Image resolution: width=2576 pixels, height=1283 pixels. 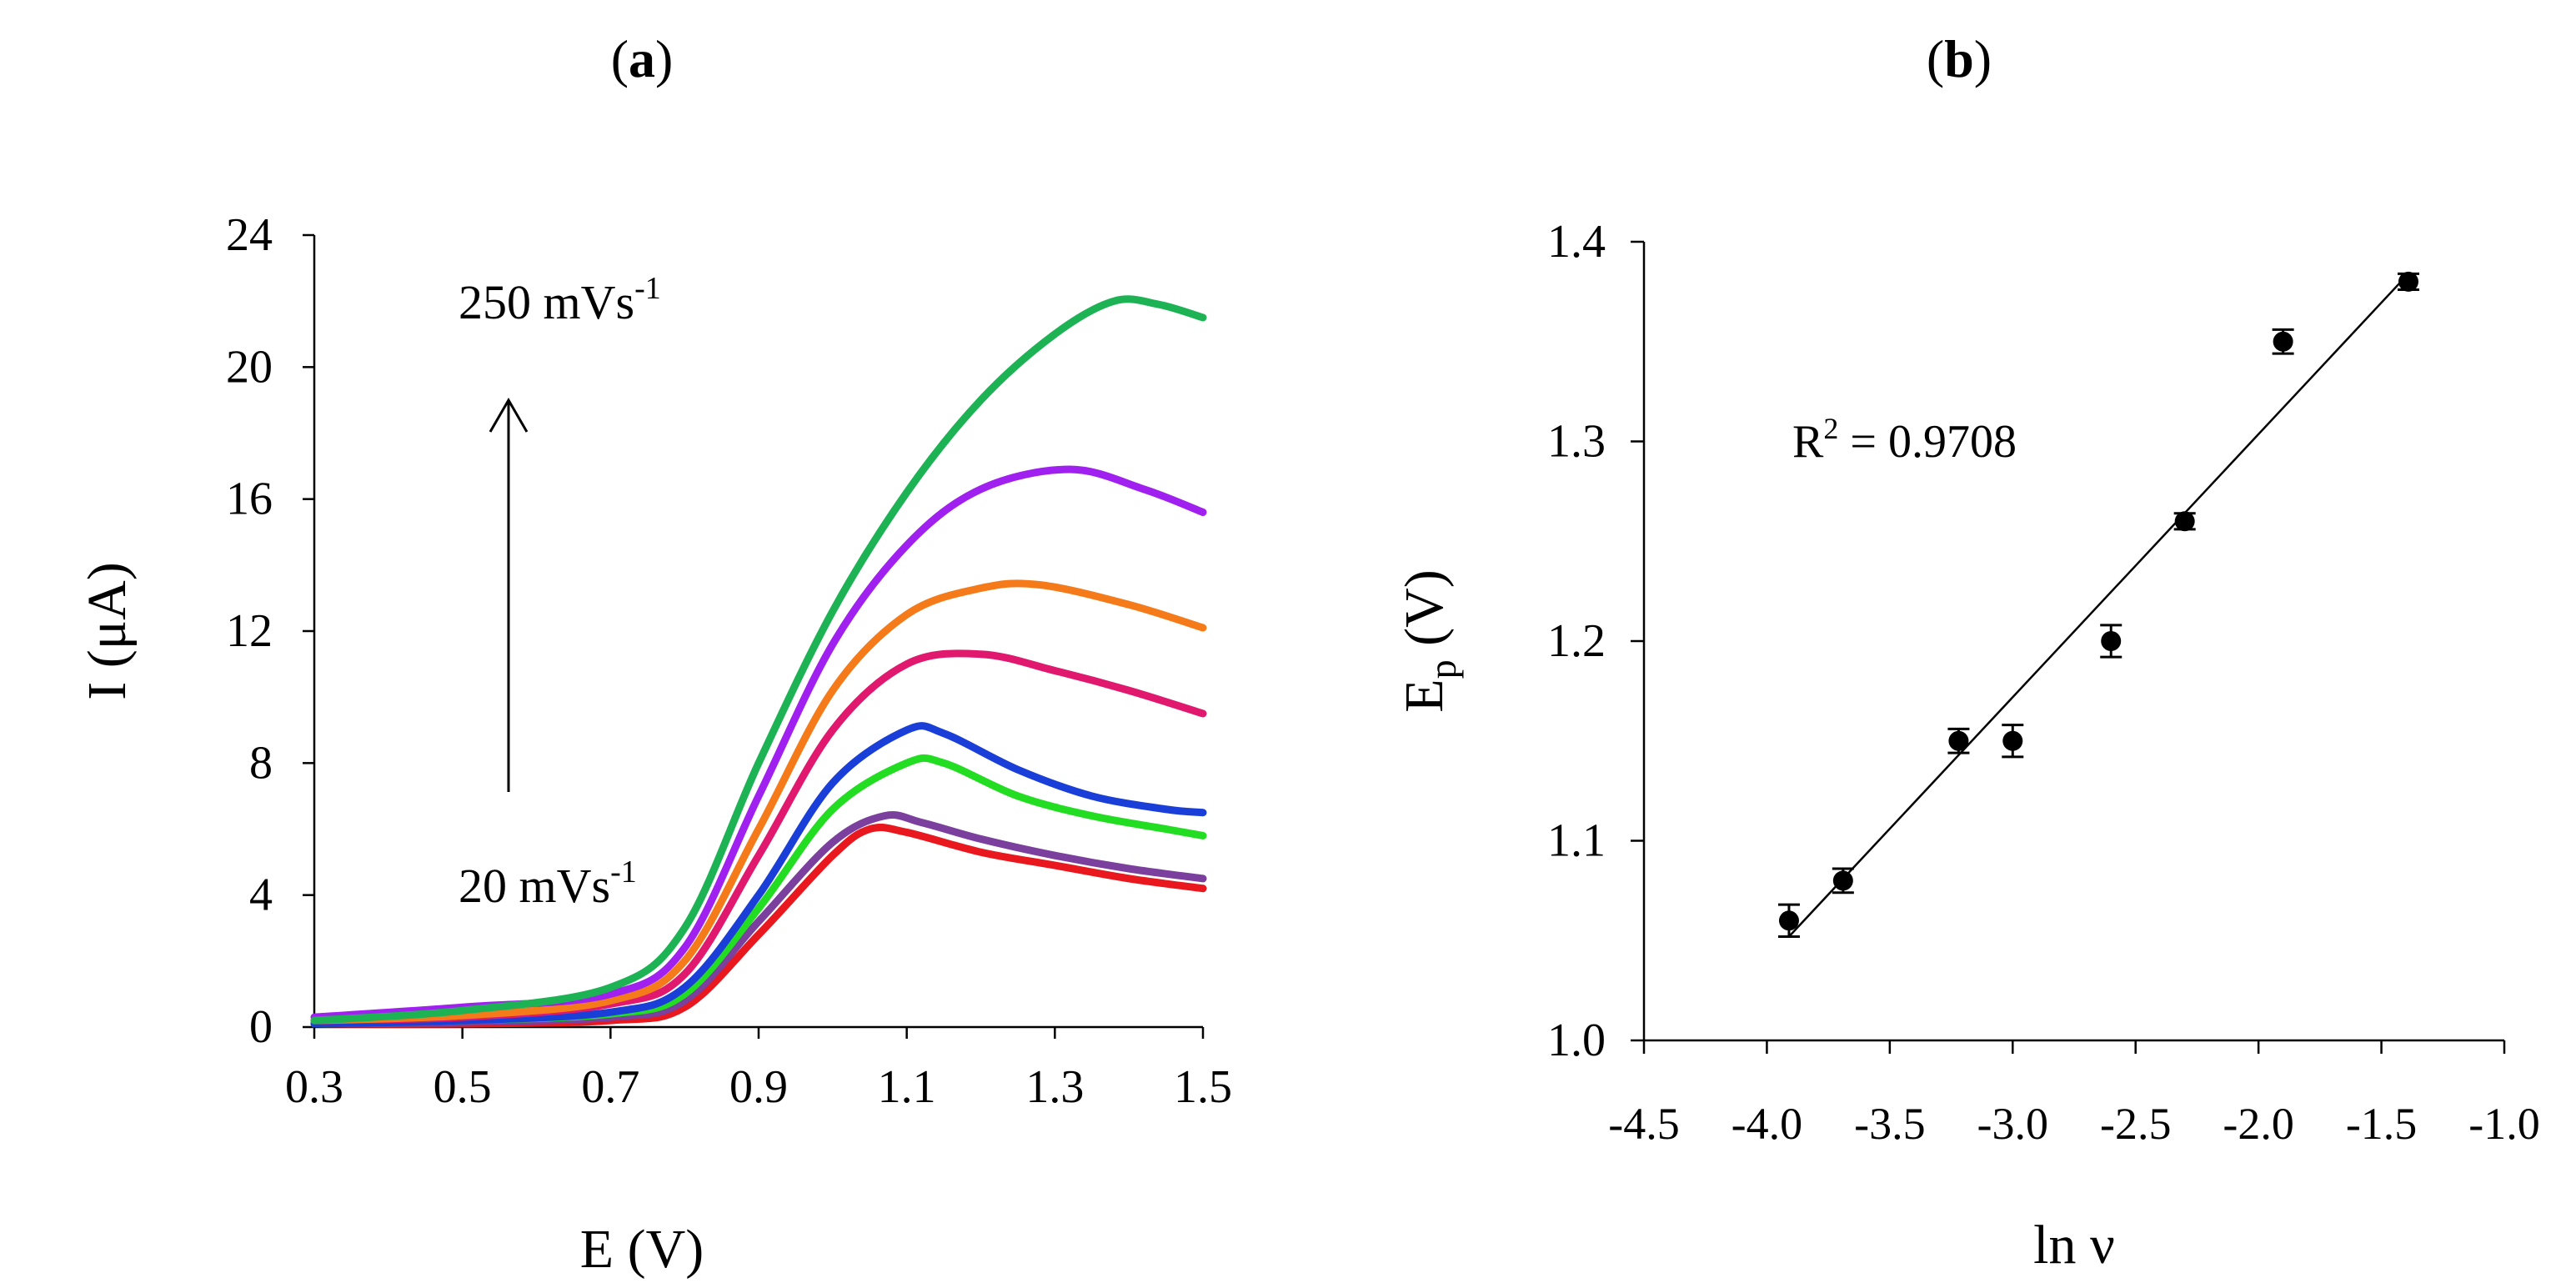 I want to click on chart-a-y-tick-label: 16, so click(x=249, y=499).